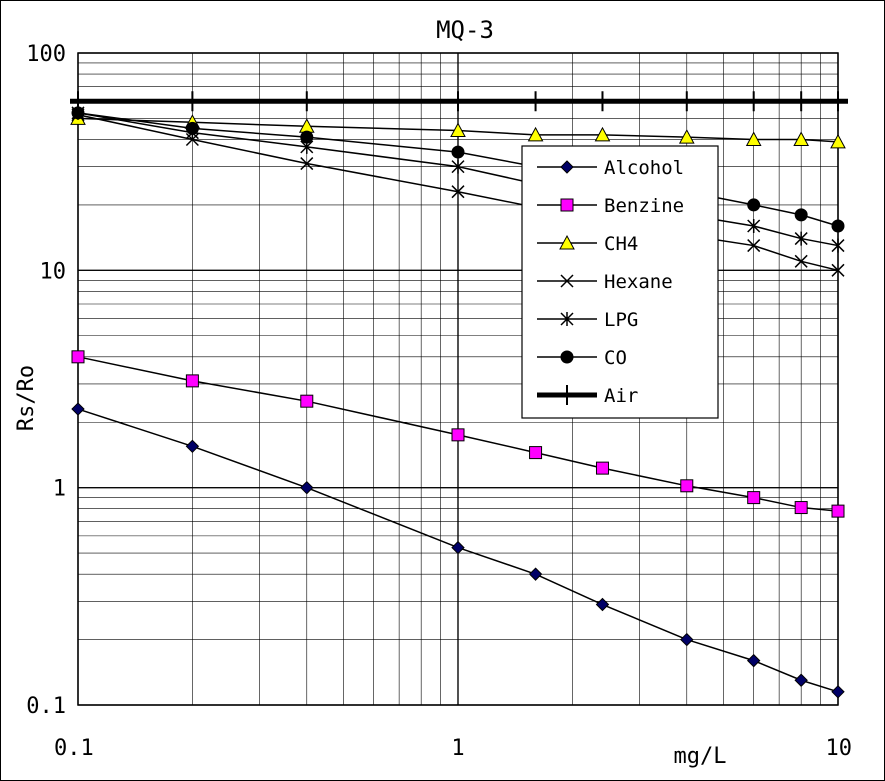 Image resolution: width=885 pixels, height=781 pixels. I want to click on y-tick-label: 10, so click(53, 271).